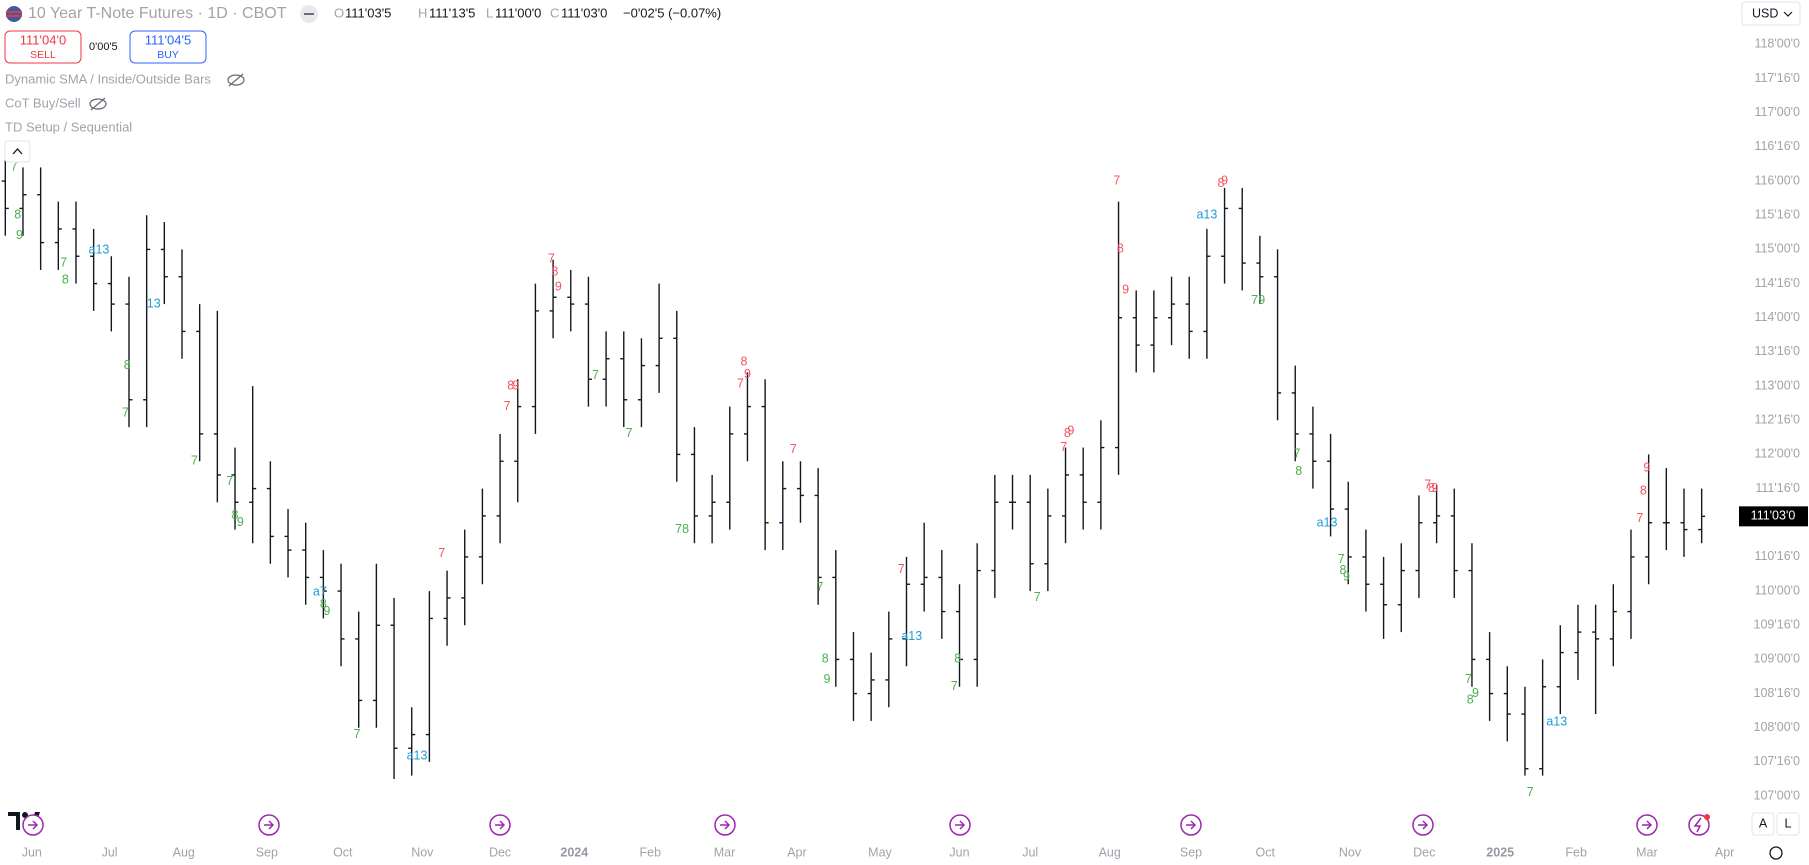  Describe the element at coordinates (1777, 283) in the screenshot. I see `y-tick-label: 114'16'0` at that location.